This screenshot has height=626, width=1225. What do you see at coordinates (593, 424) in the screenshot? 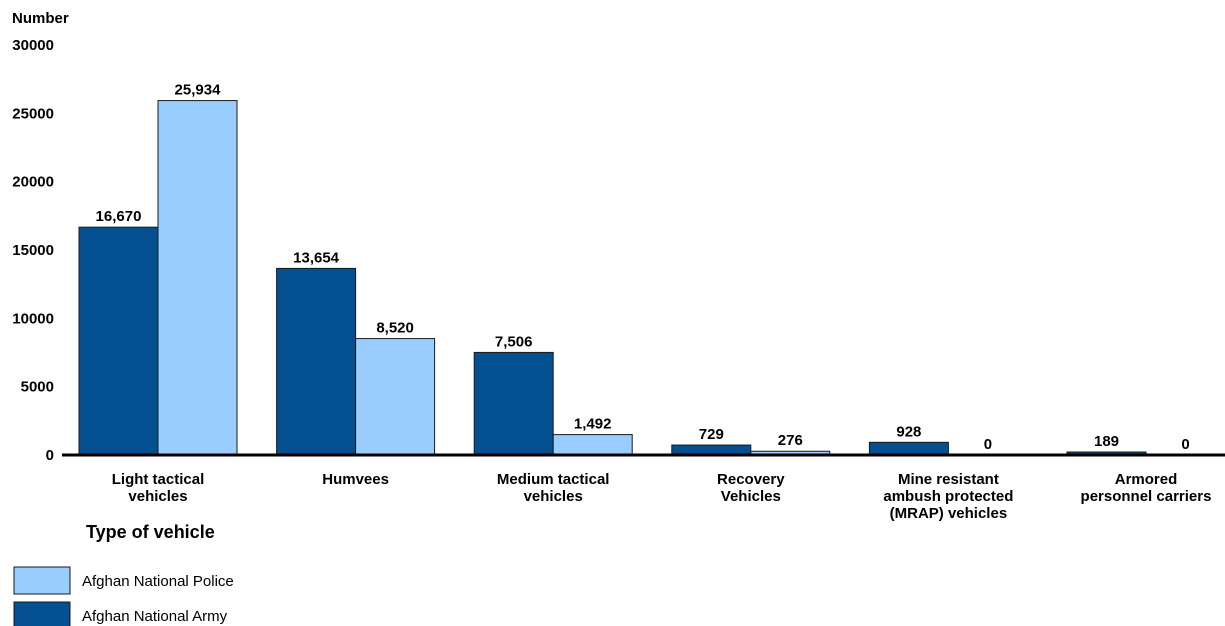
I see `data-label: 1,492` at bounding box center [593, 424].